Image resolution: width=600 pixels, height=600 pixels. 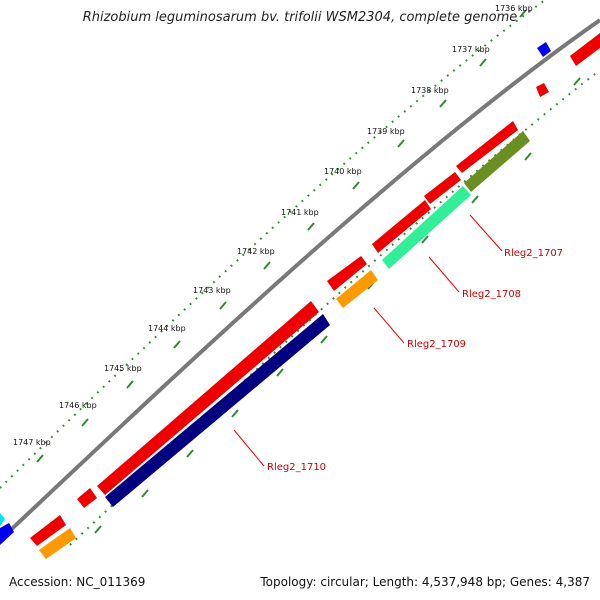 What do you see at coordinates (471, 49) in the screenshot?
I see `tick-label: 1737 kbp` at bounding box center [471, 49].